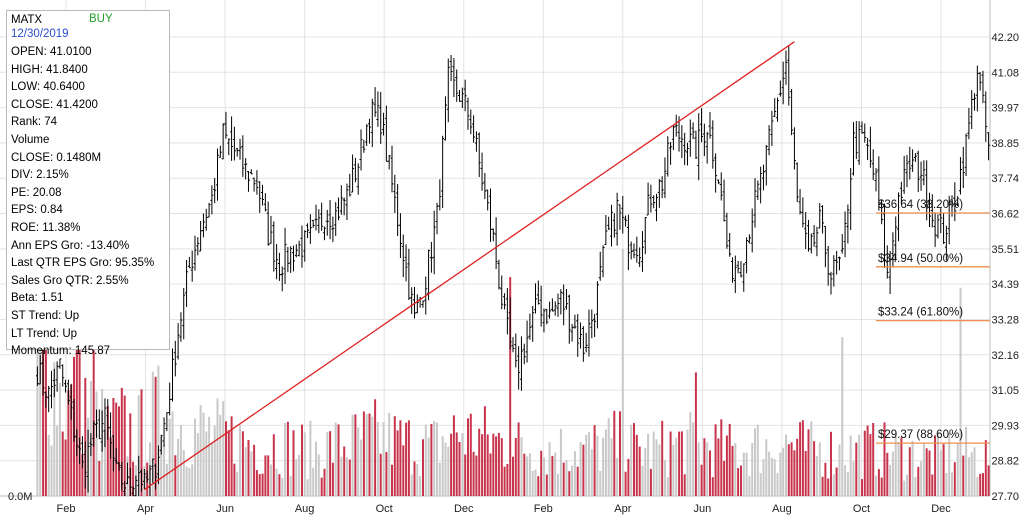  Describe the element at coordinates (44, 333) in the screenshot. I see `info-row: LT Trend: Up` at that location.